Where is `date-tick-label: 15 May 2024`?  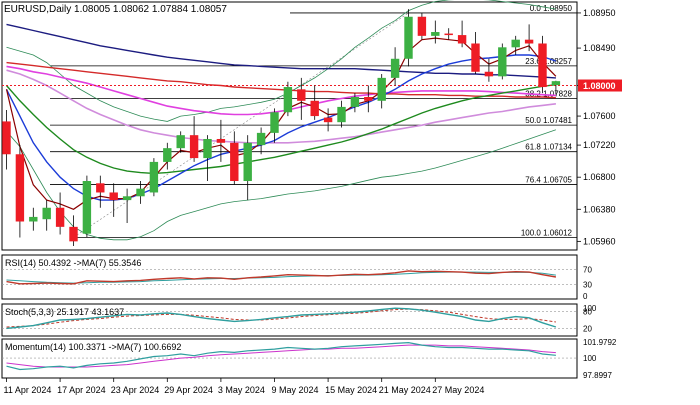
date-tick-label: 15 May 2024 is located at coordinates (351, 390).